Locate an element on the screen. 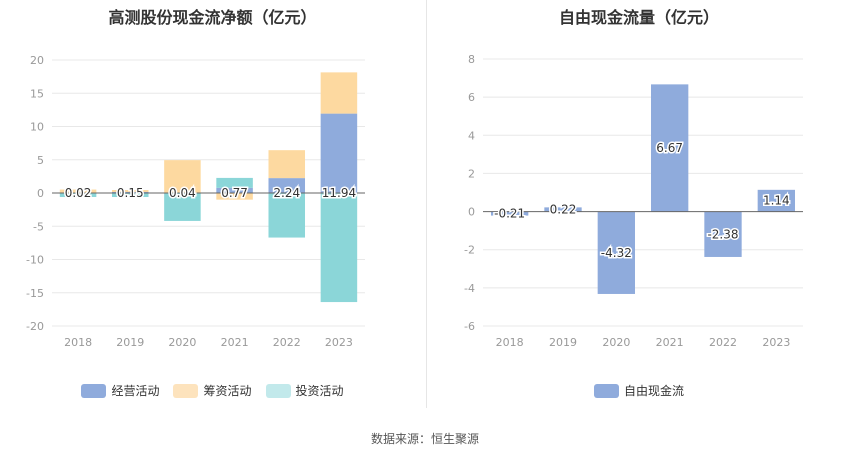  bar-自由现金流-2021 is located at coordinates (670, 148).